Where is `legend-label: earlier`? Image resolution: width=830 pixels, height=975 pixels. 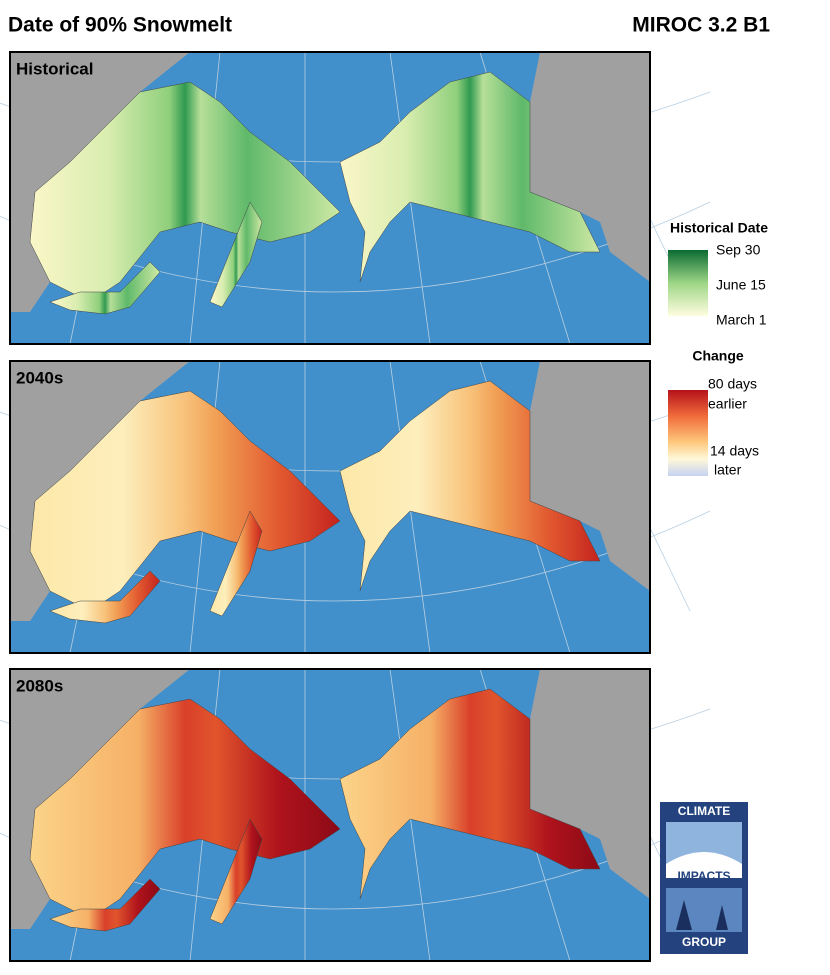
legend-label: earlier is located at coordinates (727, 404).